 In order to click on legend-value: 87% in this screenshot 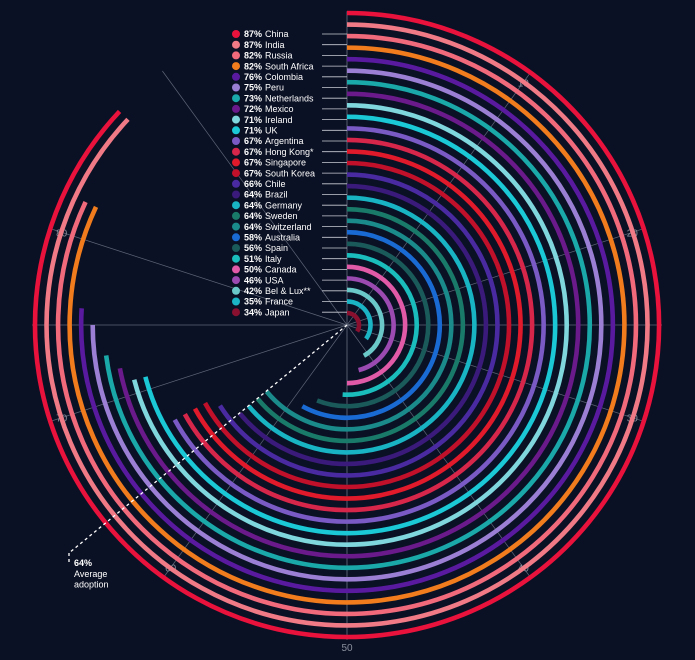, I will do `click(253, 34)`.